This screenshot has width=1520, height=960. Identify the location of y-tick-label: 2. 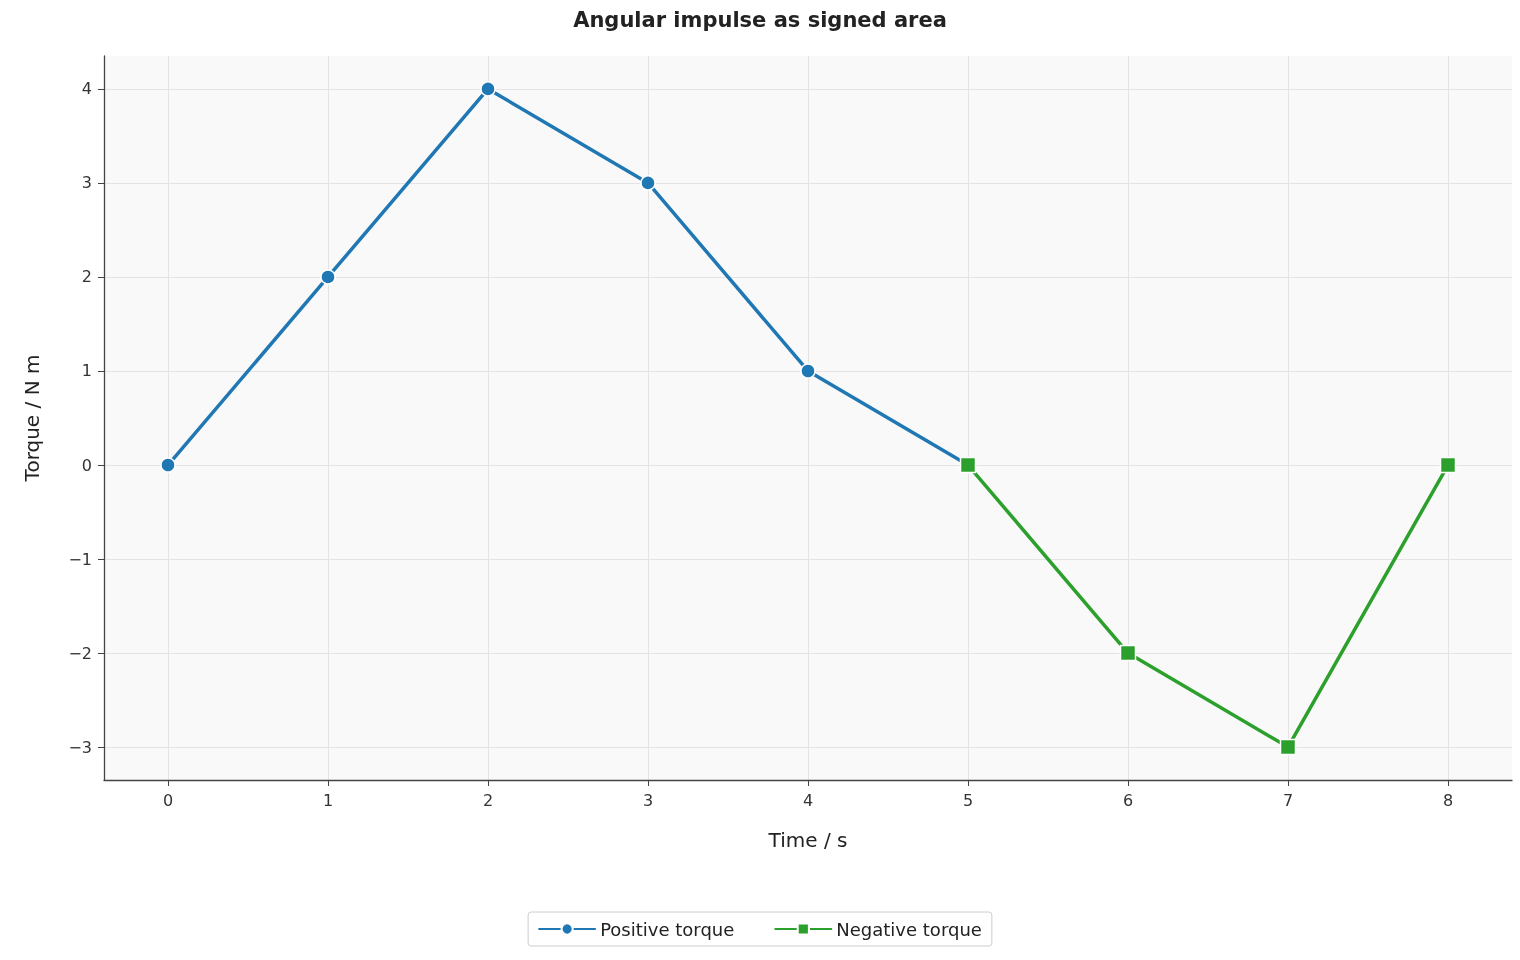
(86, 277).